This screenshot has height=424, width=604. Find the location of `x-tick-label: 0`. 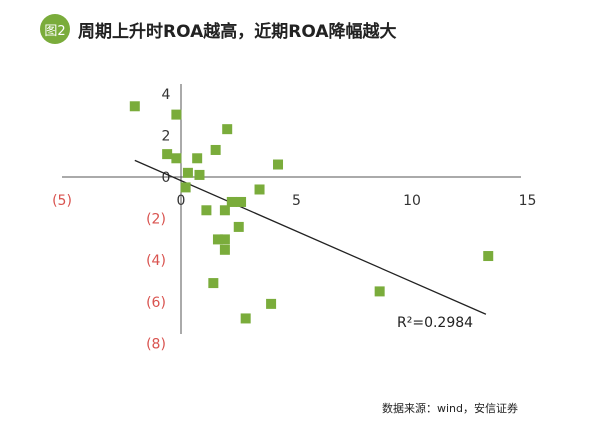

x-tick-label: 0 is located at coordinates (181, 201).